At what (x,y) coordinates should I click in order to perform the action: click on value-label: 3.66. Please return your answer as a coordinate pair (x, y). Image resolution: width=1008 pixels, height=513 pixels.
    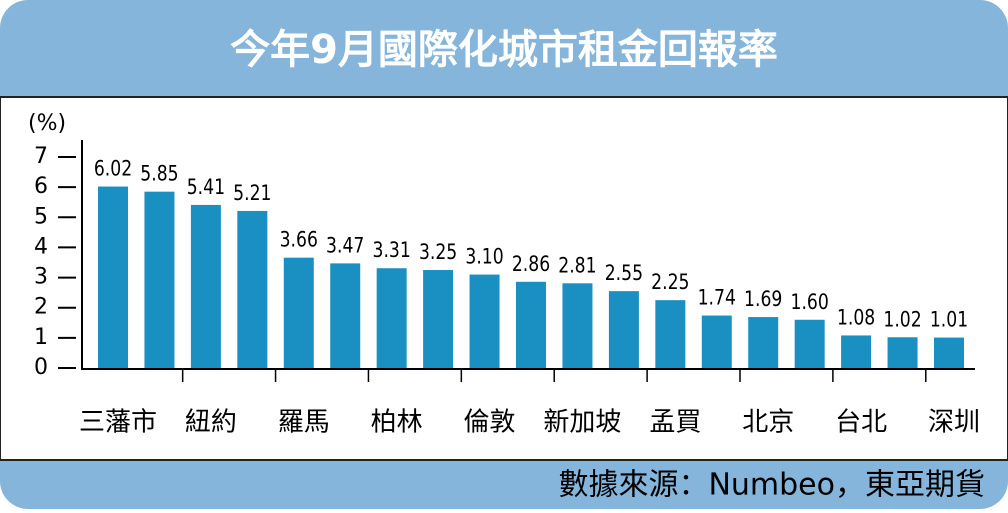
    Looking at the image, I should click on (299, 239).